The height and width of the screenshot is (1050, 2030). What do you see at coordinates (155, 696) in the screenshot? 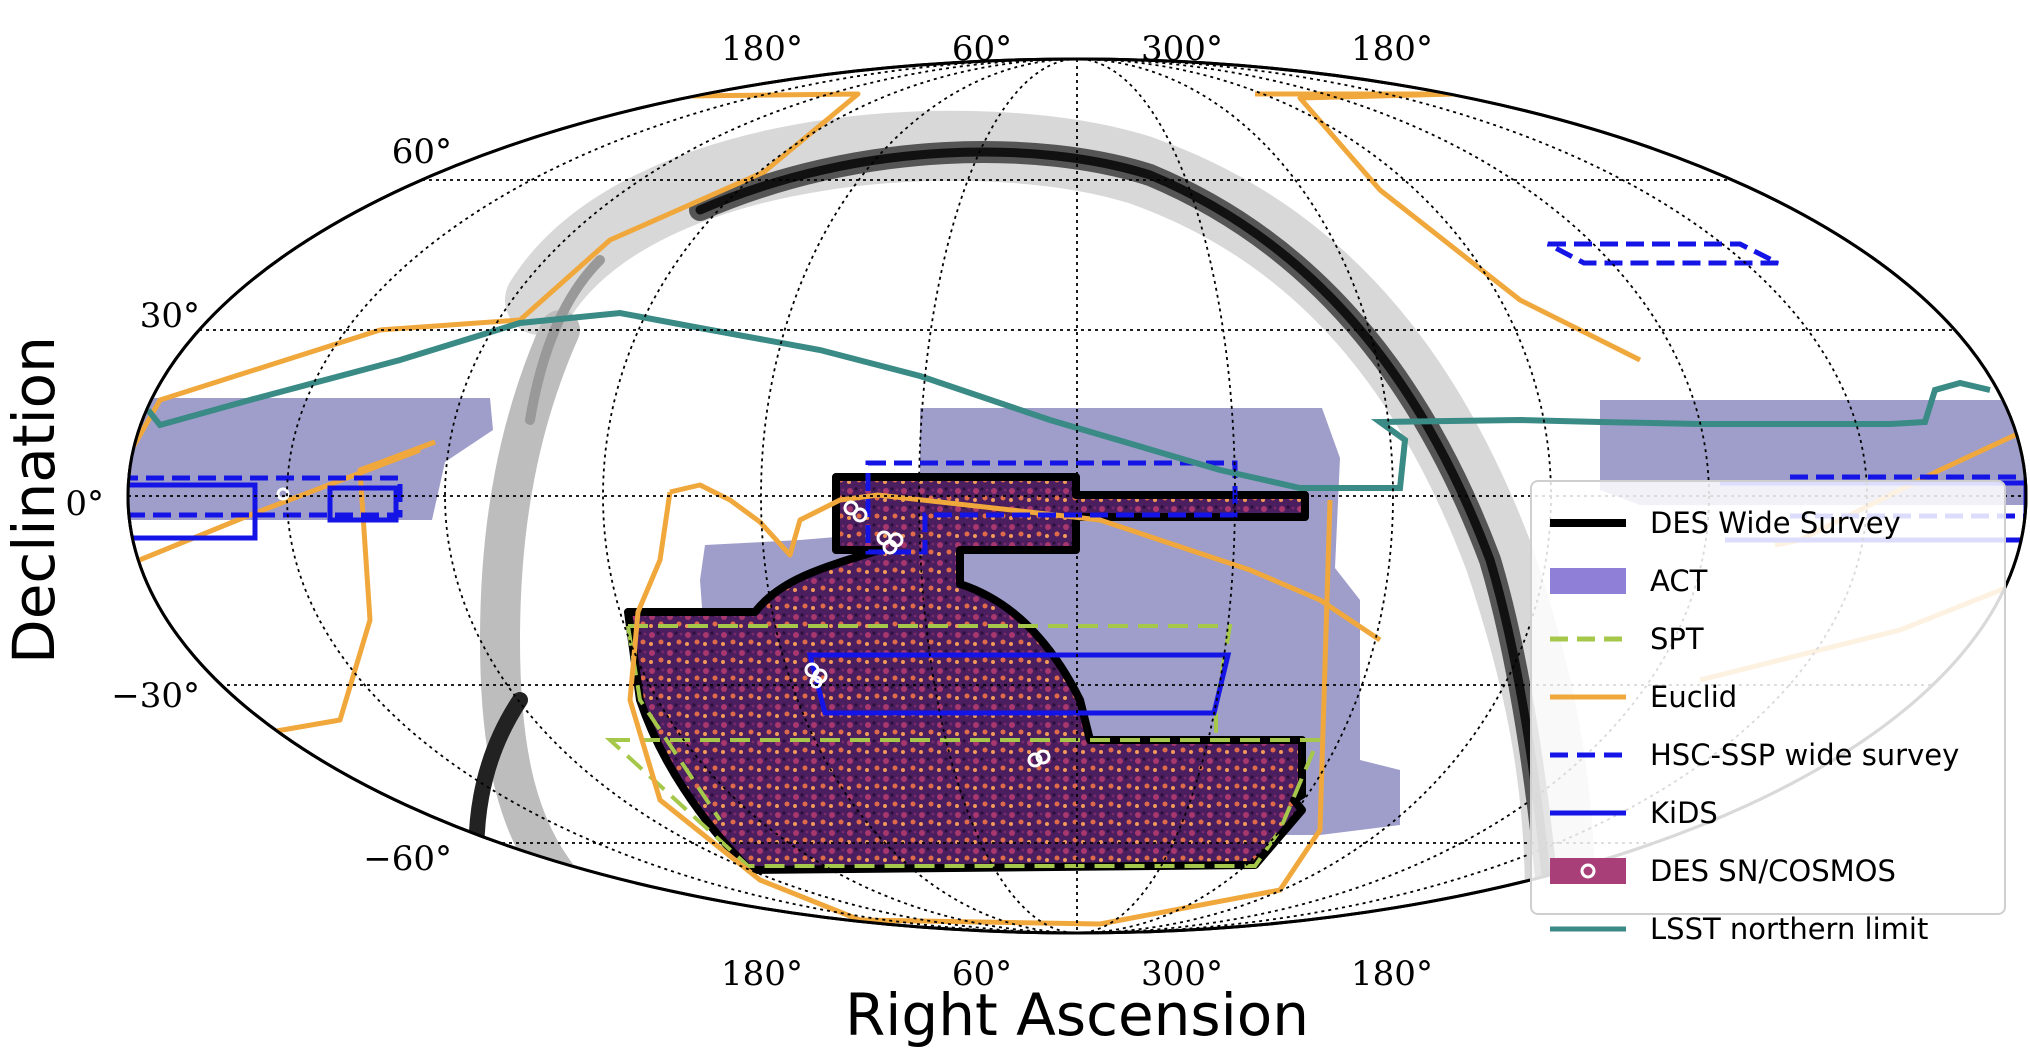
I see `dec-tick: −30°` at bounding box center [155, 696].